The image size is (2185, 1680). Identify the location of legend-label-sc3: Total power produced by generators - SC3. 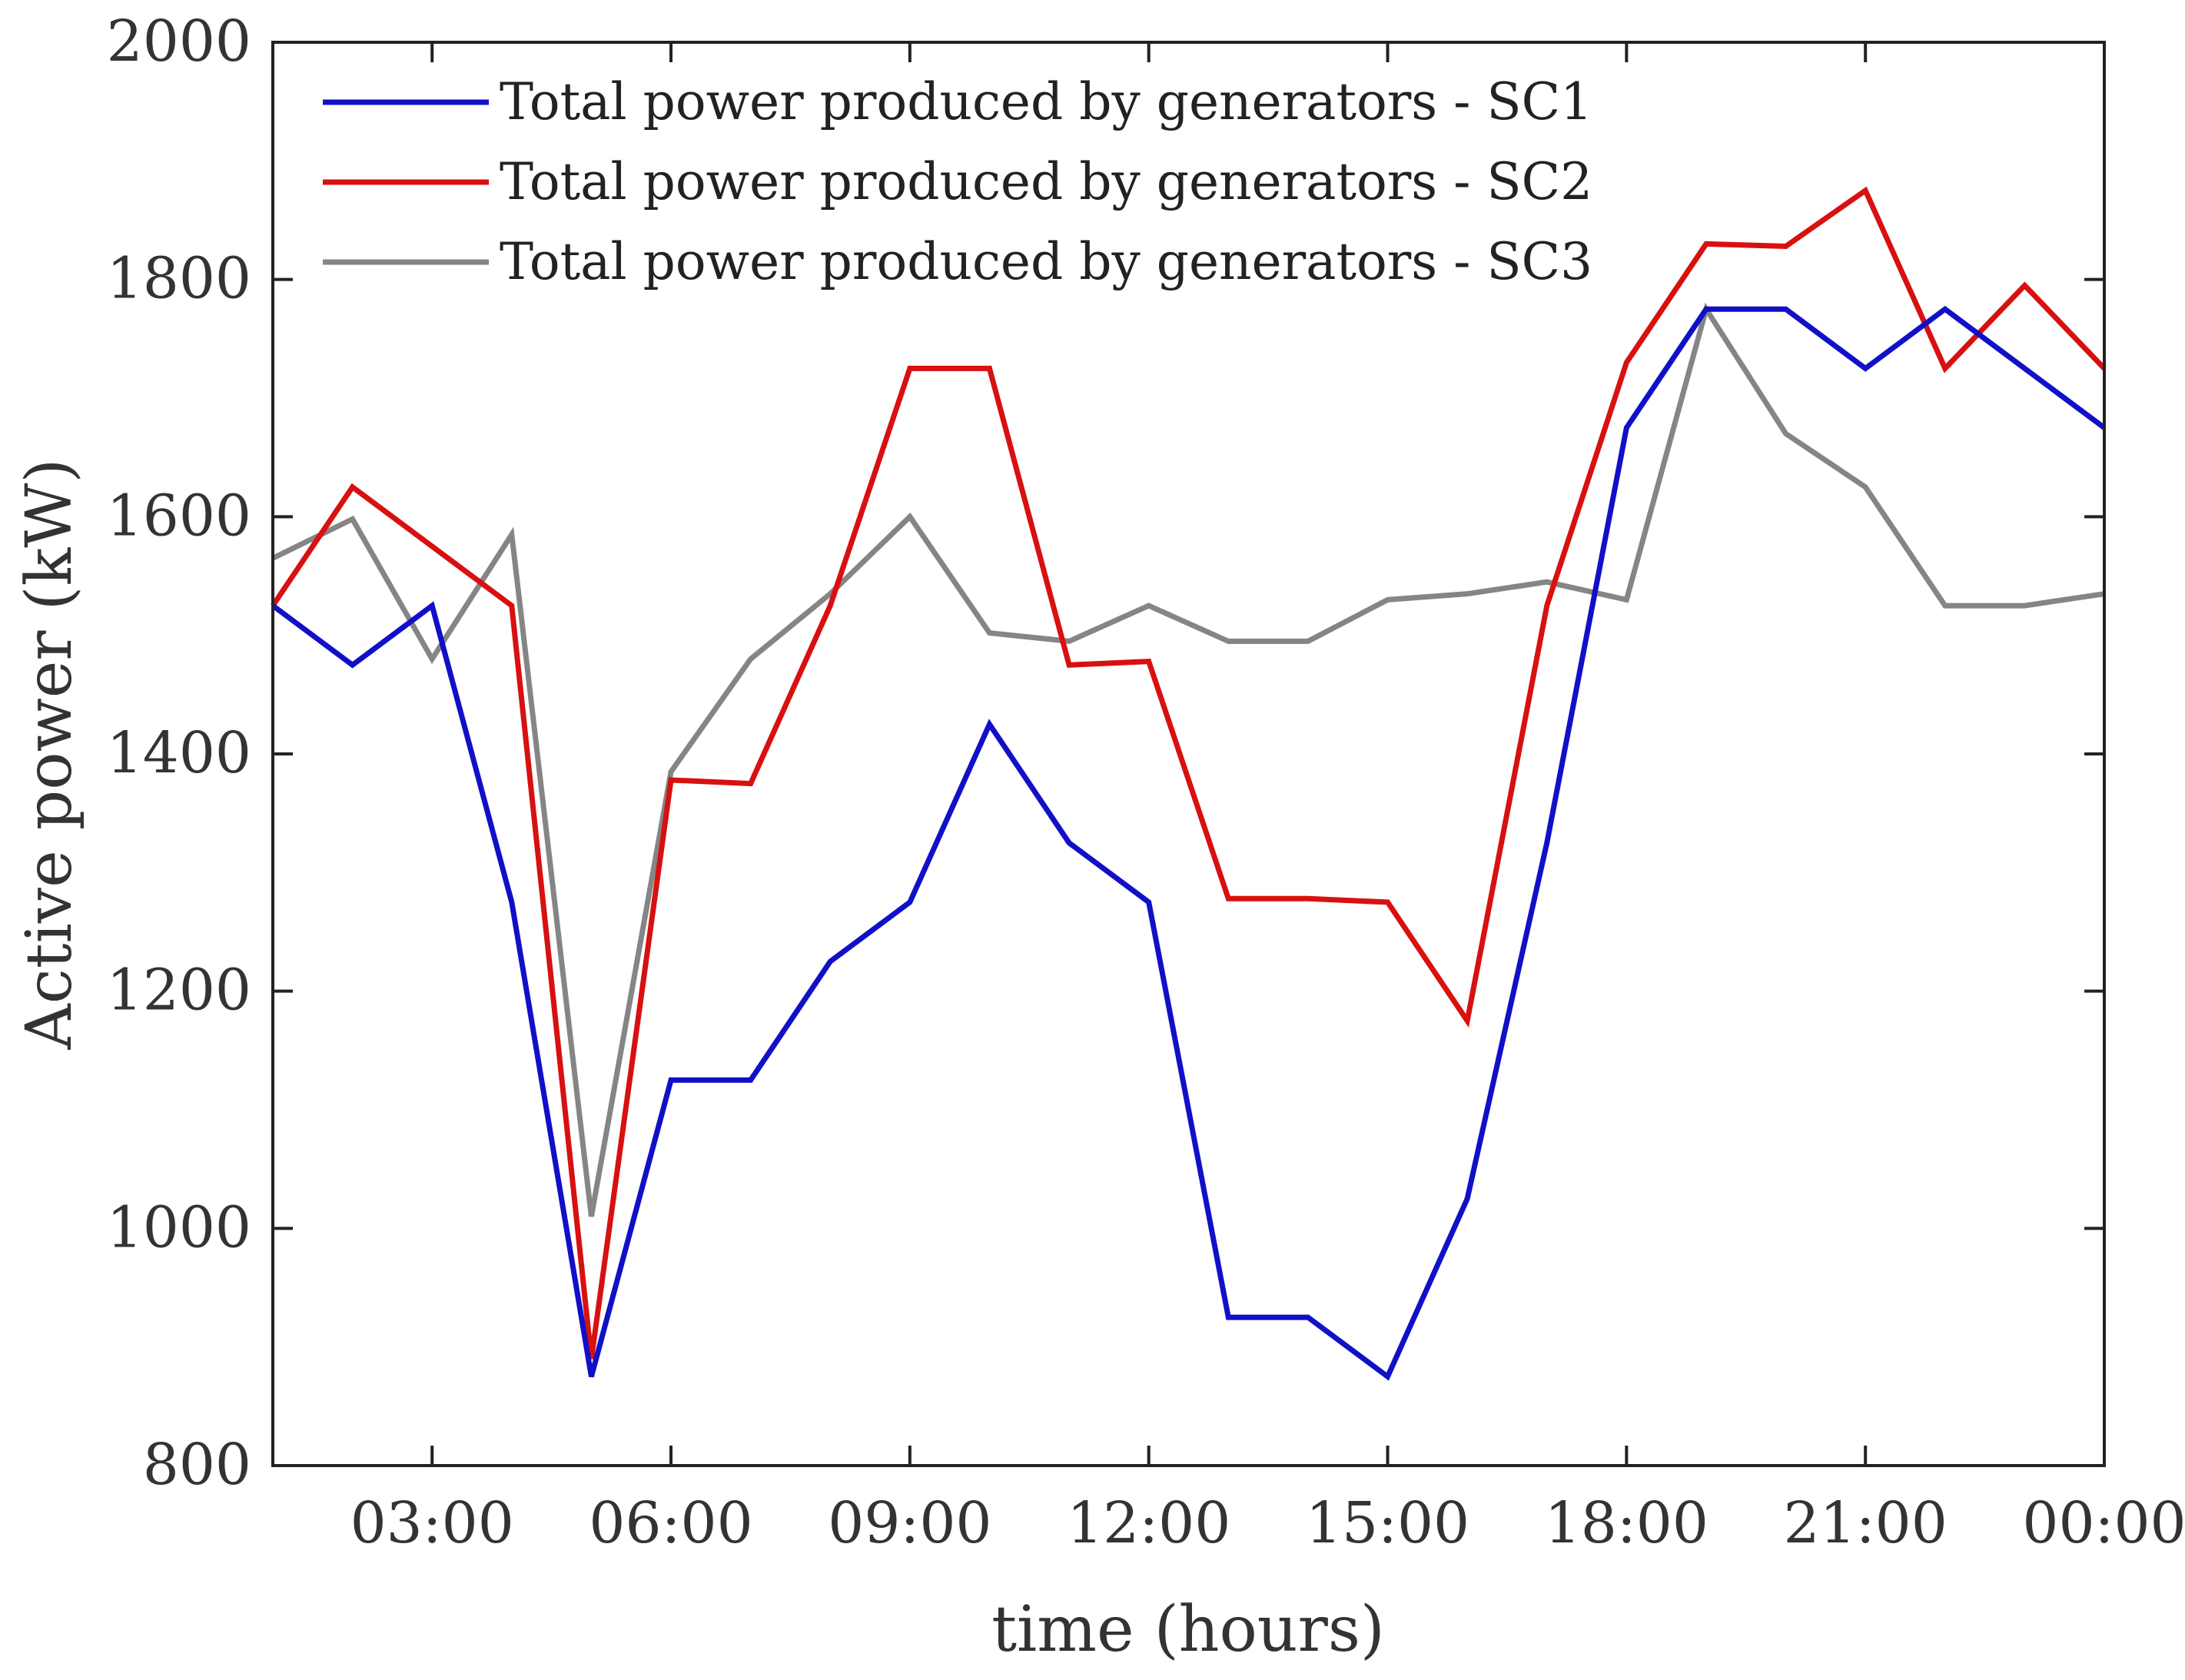
(1046, 261).